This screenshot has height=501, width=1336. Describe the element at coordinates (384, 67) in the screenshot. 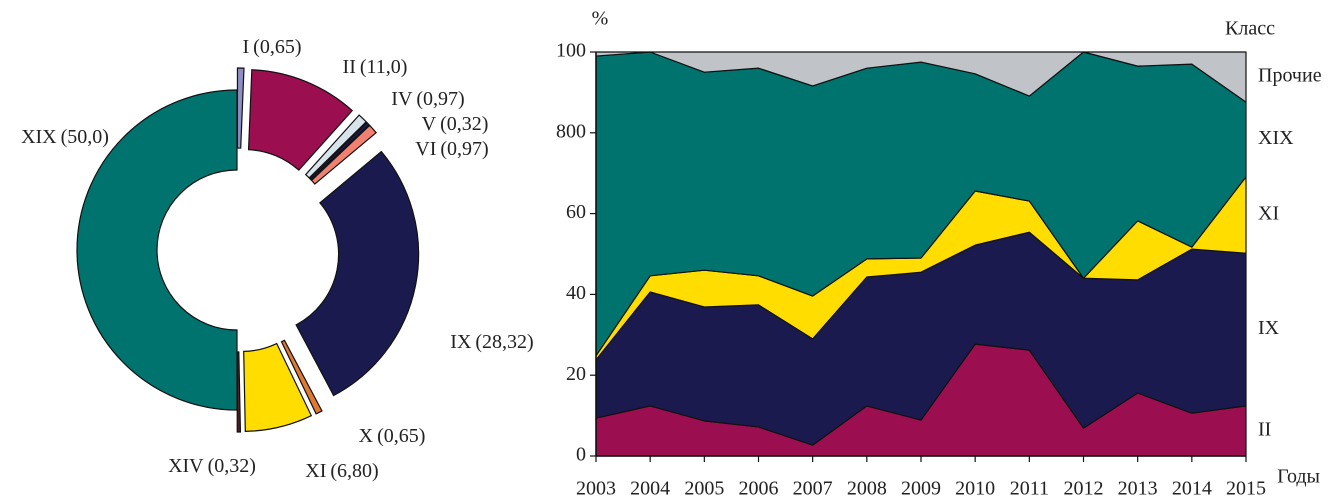

I see `value-label: (11,0)` at that location.